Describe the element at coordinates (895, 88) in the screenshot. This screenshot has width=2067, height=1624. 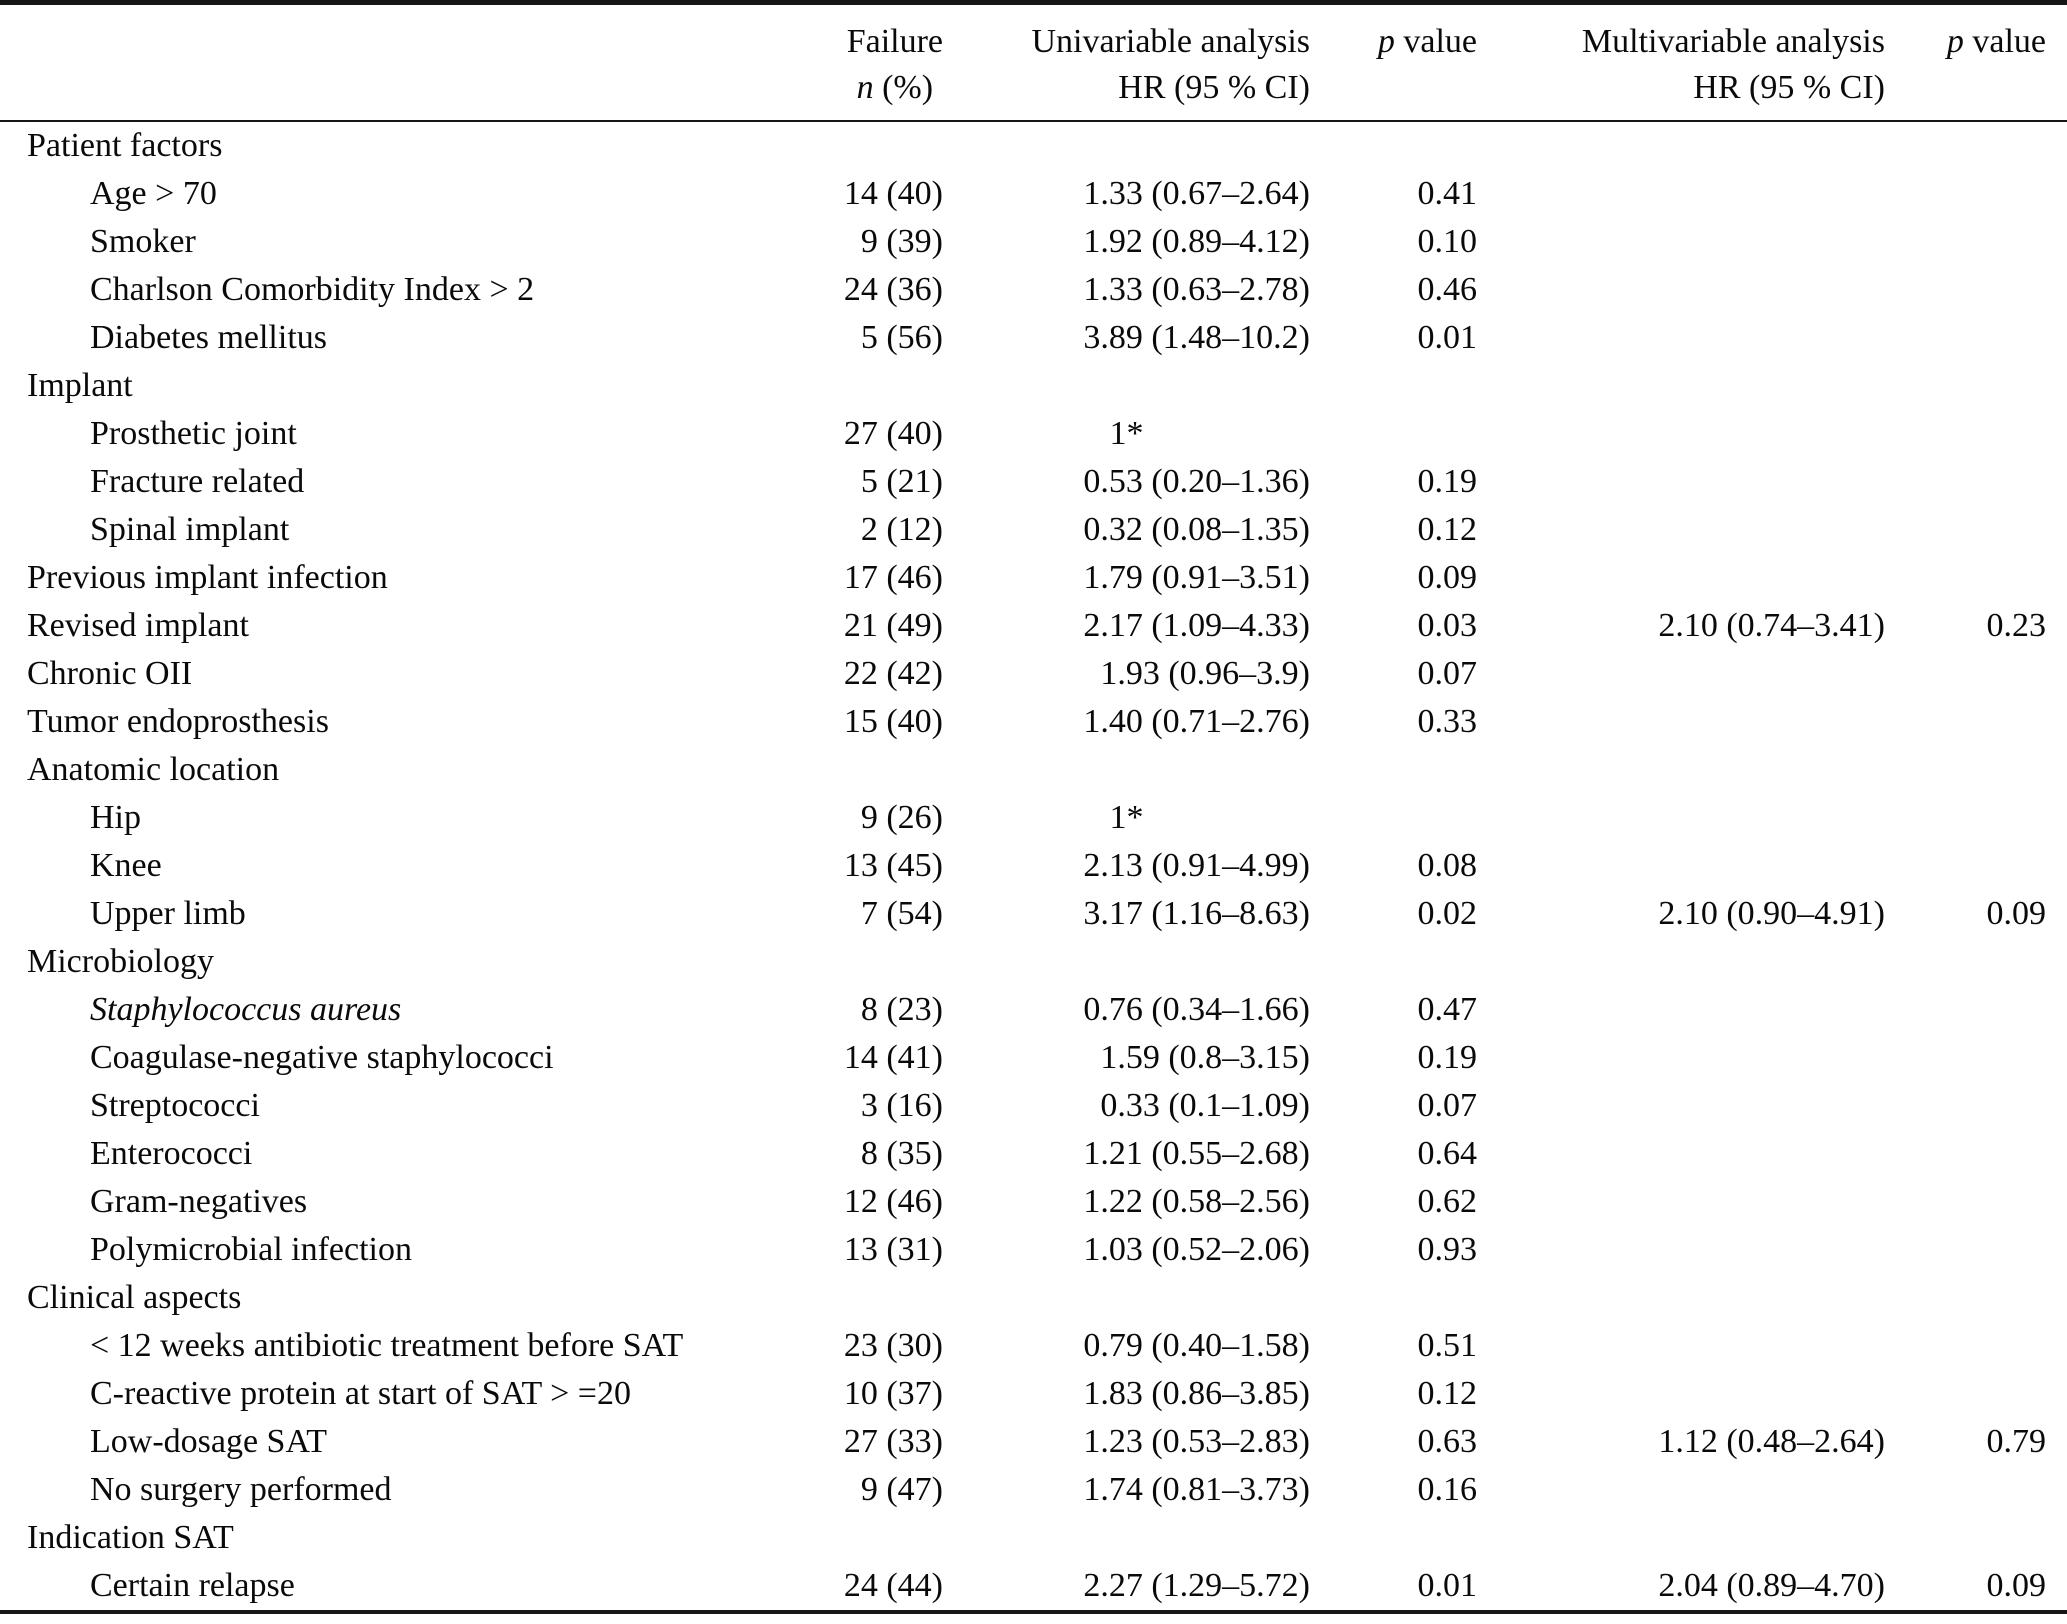
I see `failure-header-line2: n (%)` at that location.